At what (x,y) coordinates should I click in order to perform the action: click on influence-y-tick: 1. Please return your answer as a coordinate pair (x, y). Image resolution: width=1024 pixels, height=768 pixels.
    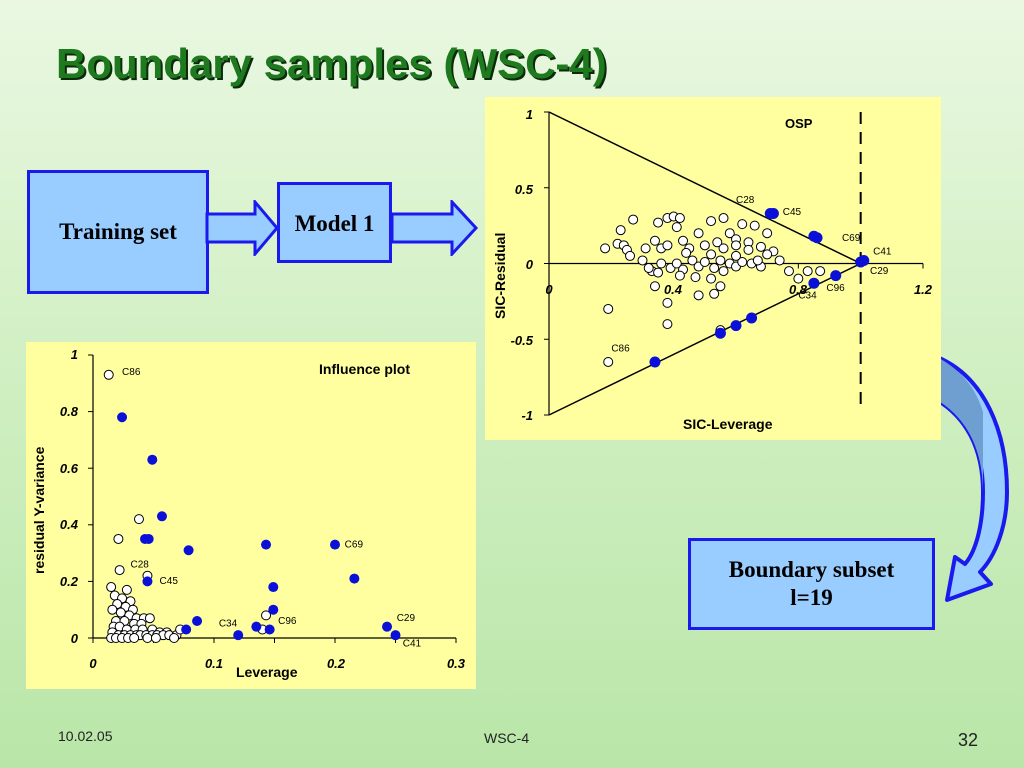
    Looking at the image, I should click on (74, 354).